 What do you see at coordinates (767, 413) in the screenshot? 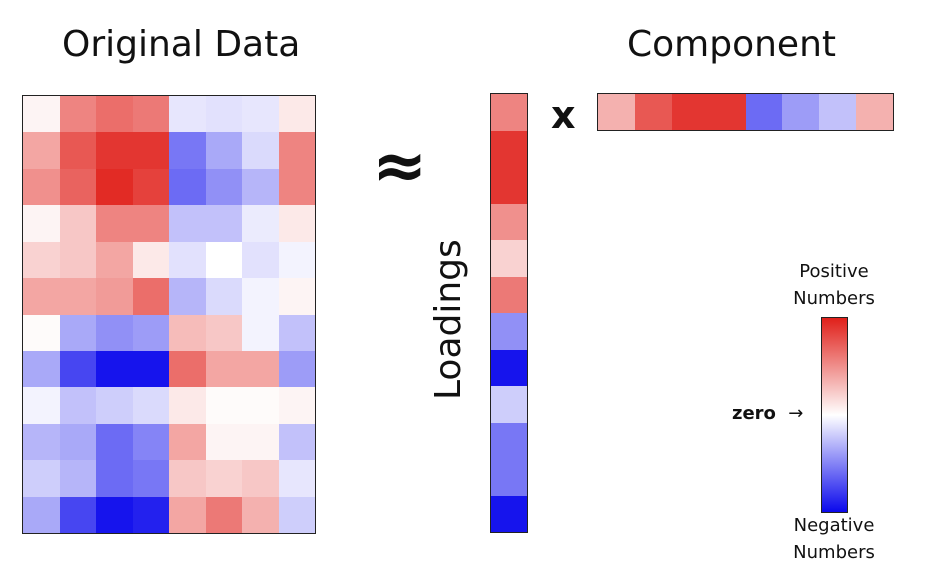
I see `legend-zero-label: zero →` at bounding box center [767, 413].